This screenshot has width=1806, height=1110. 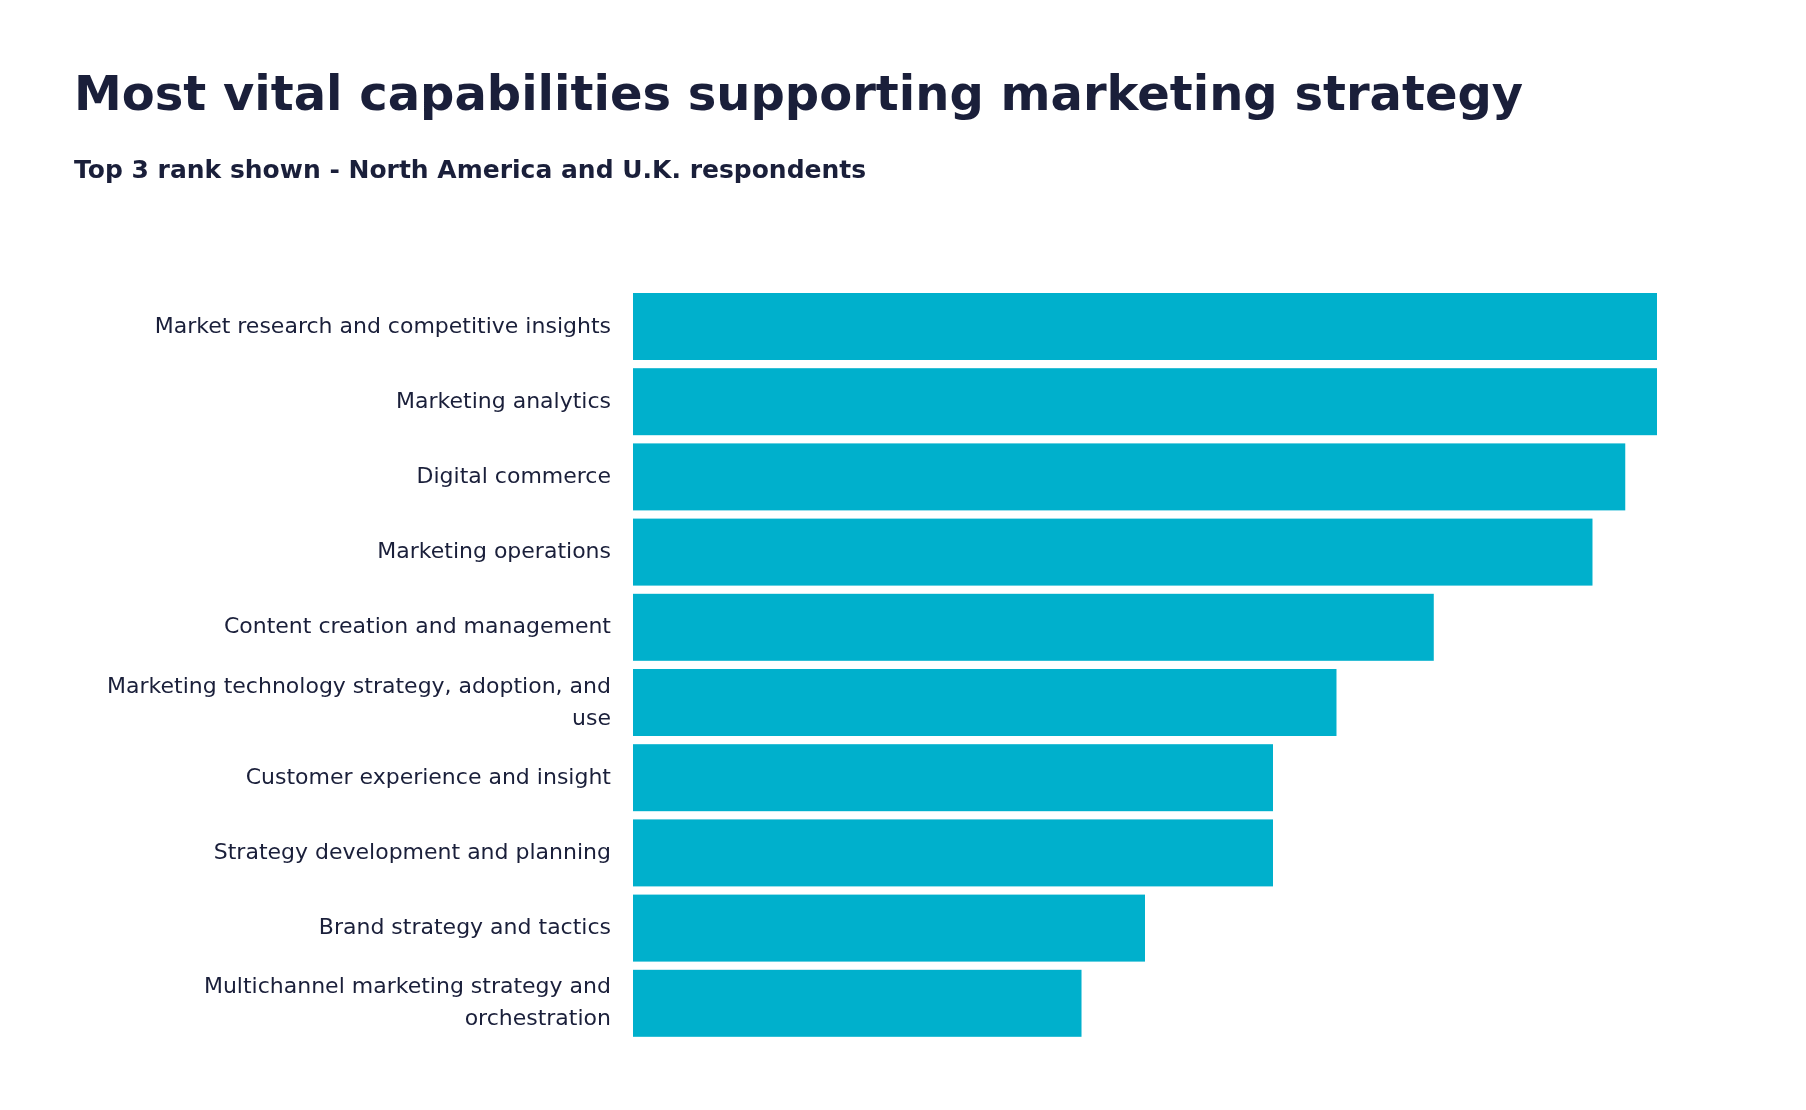 I want to click on y-tick-label: Brand strategy and tactics, so click(x=464, y=927).